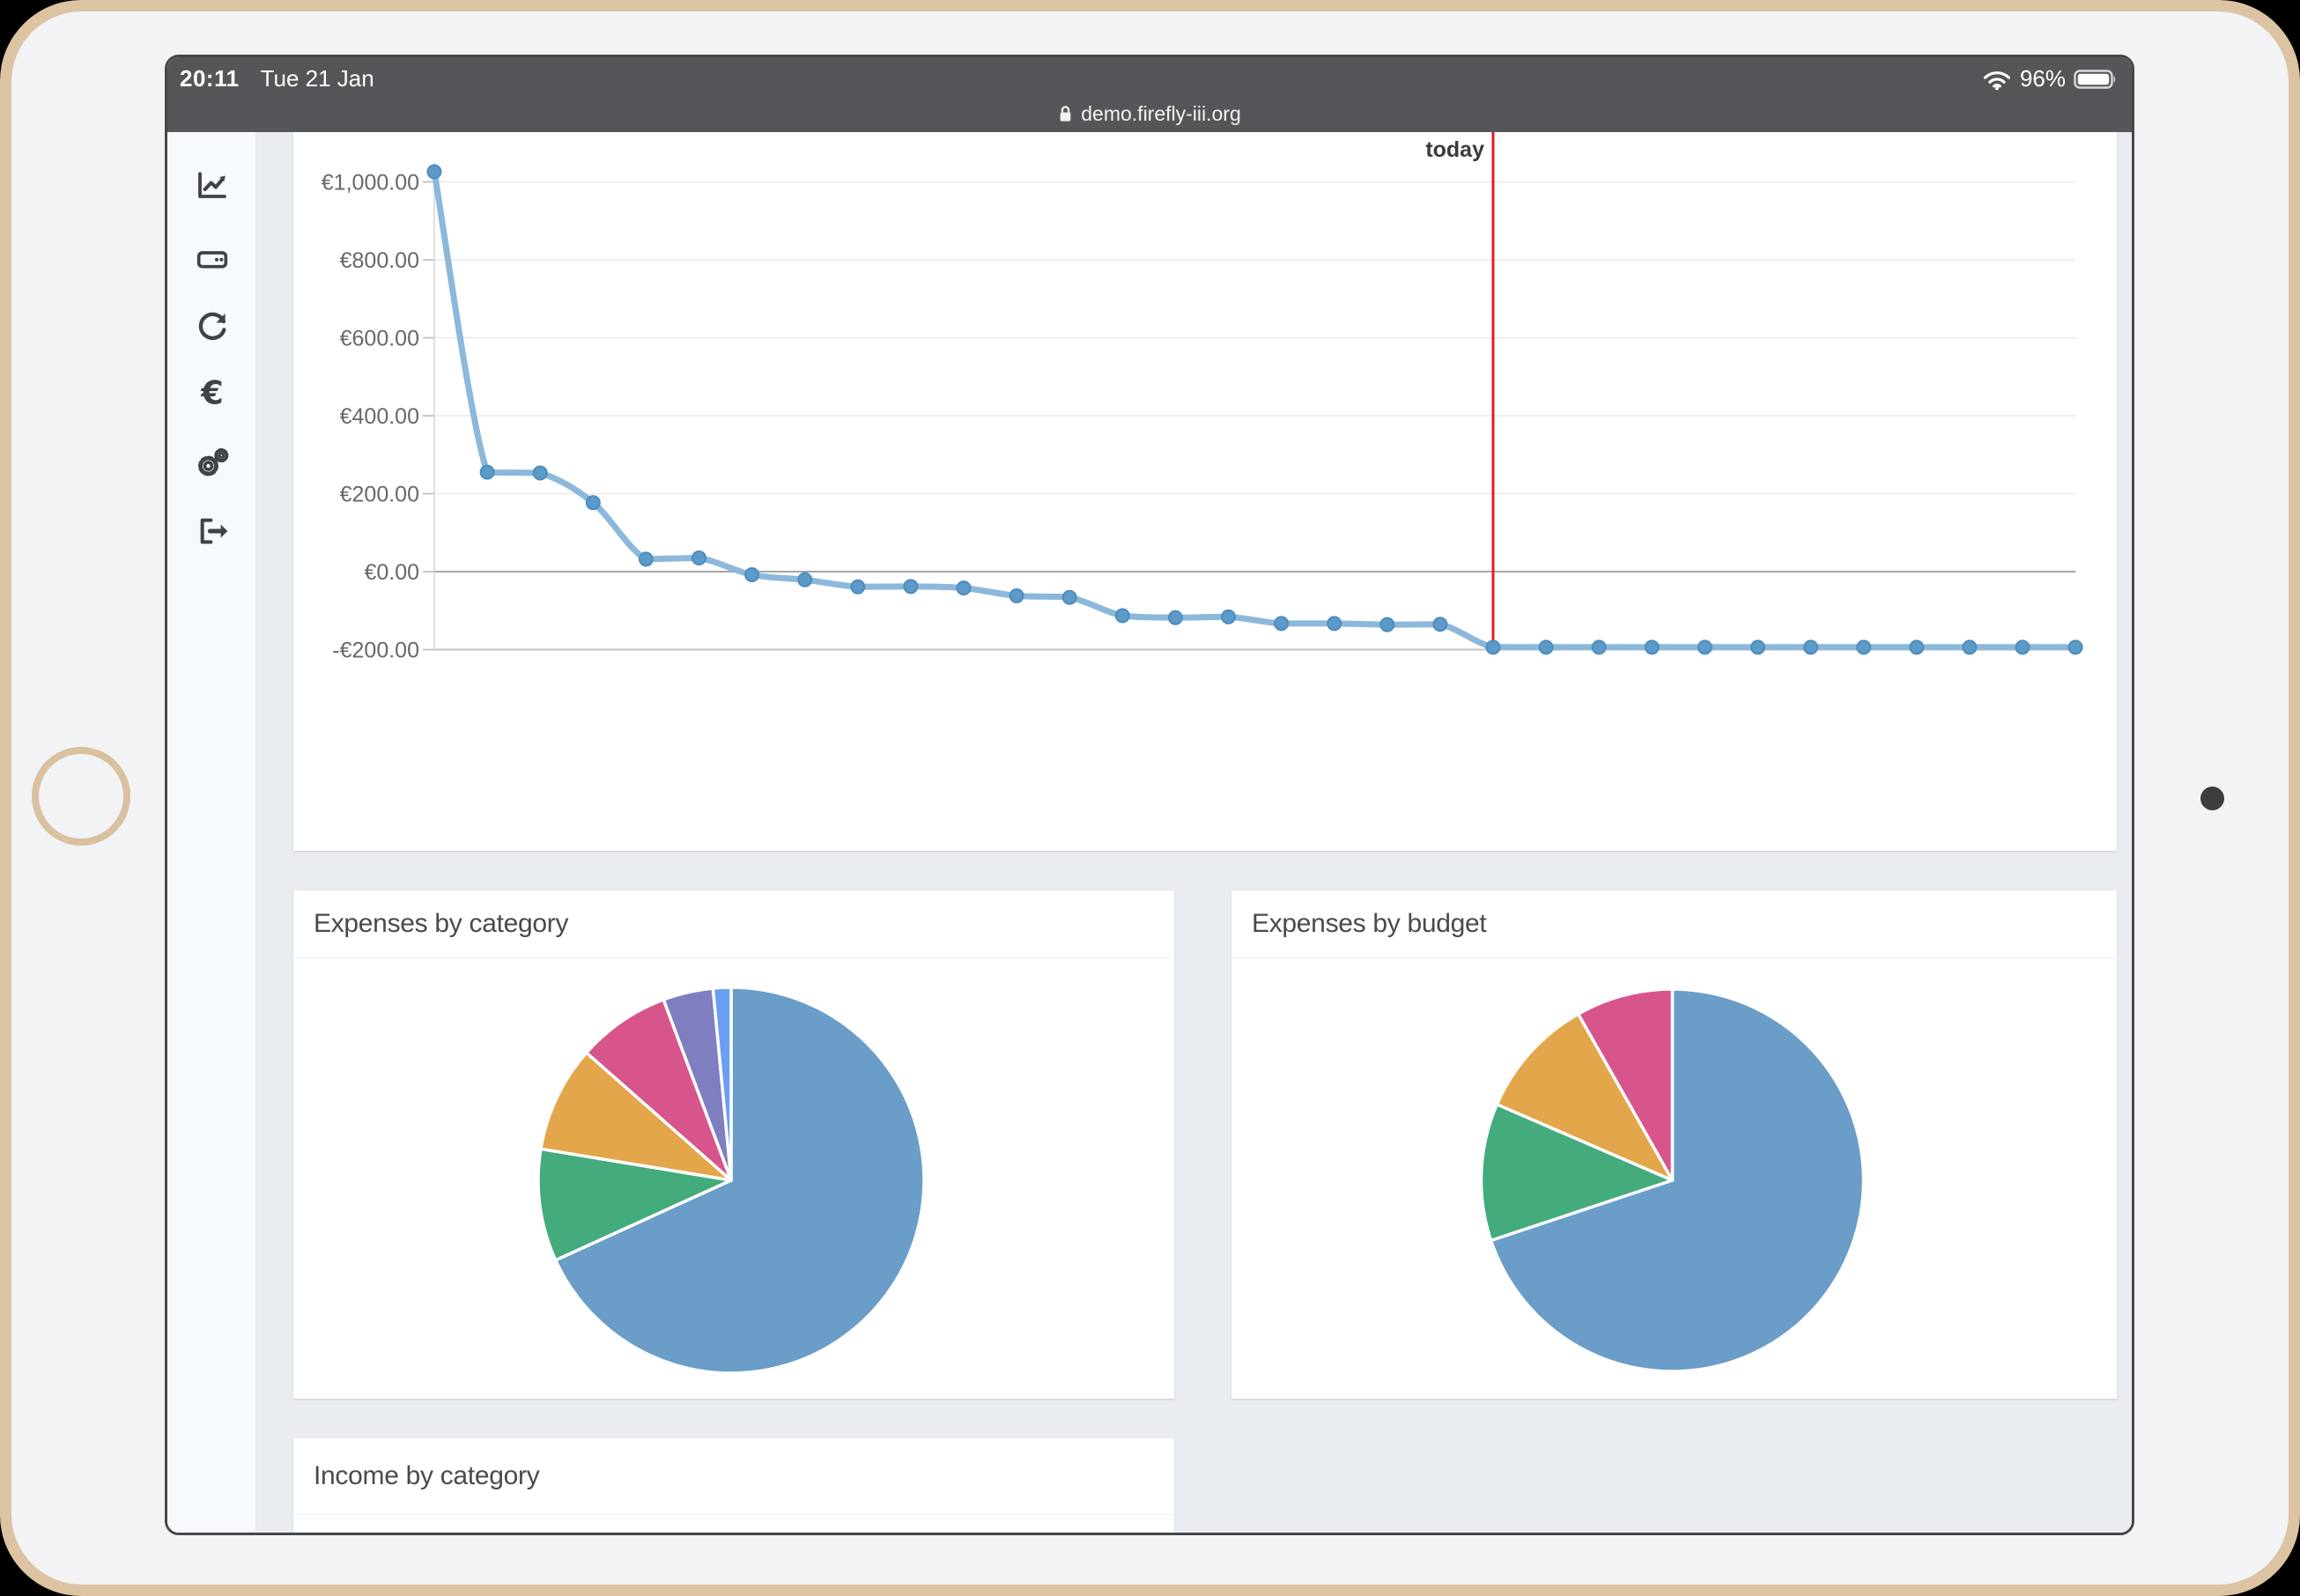 The width and height of the screenshot is (2300, 1596). Describe the element at coordinates (1065, 113) in the screenshot. I see `lock-icon` at that location.